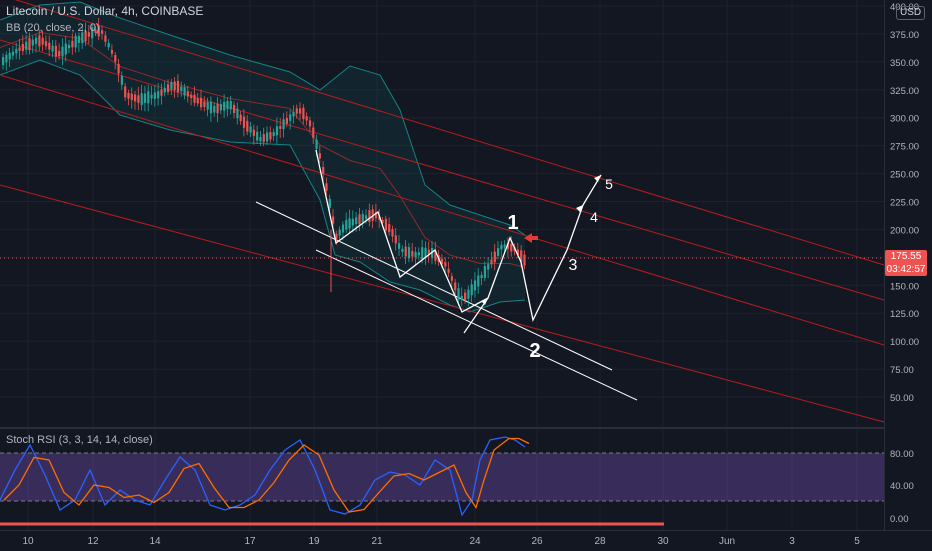 This screenshot has height=551, width=932. Describe the element at coordinates (663, 541) in the screenshot. I see `time-axis-label: 30` at that location.